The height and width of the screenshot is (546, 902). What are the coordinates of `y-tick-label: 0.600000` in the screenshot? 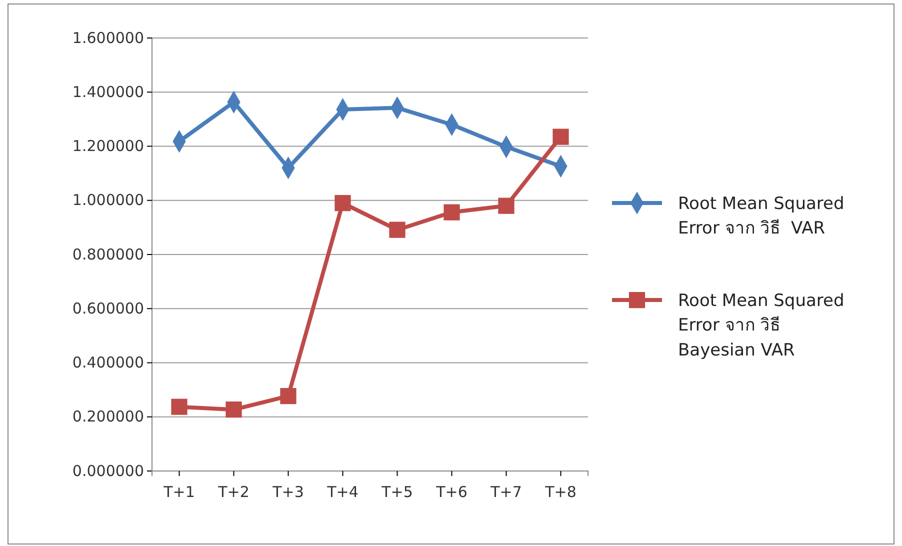 It's located at (108, 308).